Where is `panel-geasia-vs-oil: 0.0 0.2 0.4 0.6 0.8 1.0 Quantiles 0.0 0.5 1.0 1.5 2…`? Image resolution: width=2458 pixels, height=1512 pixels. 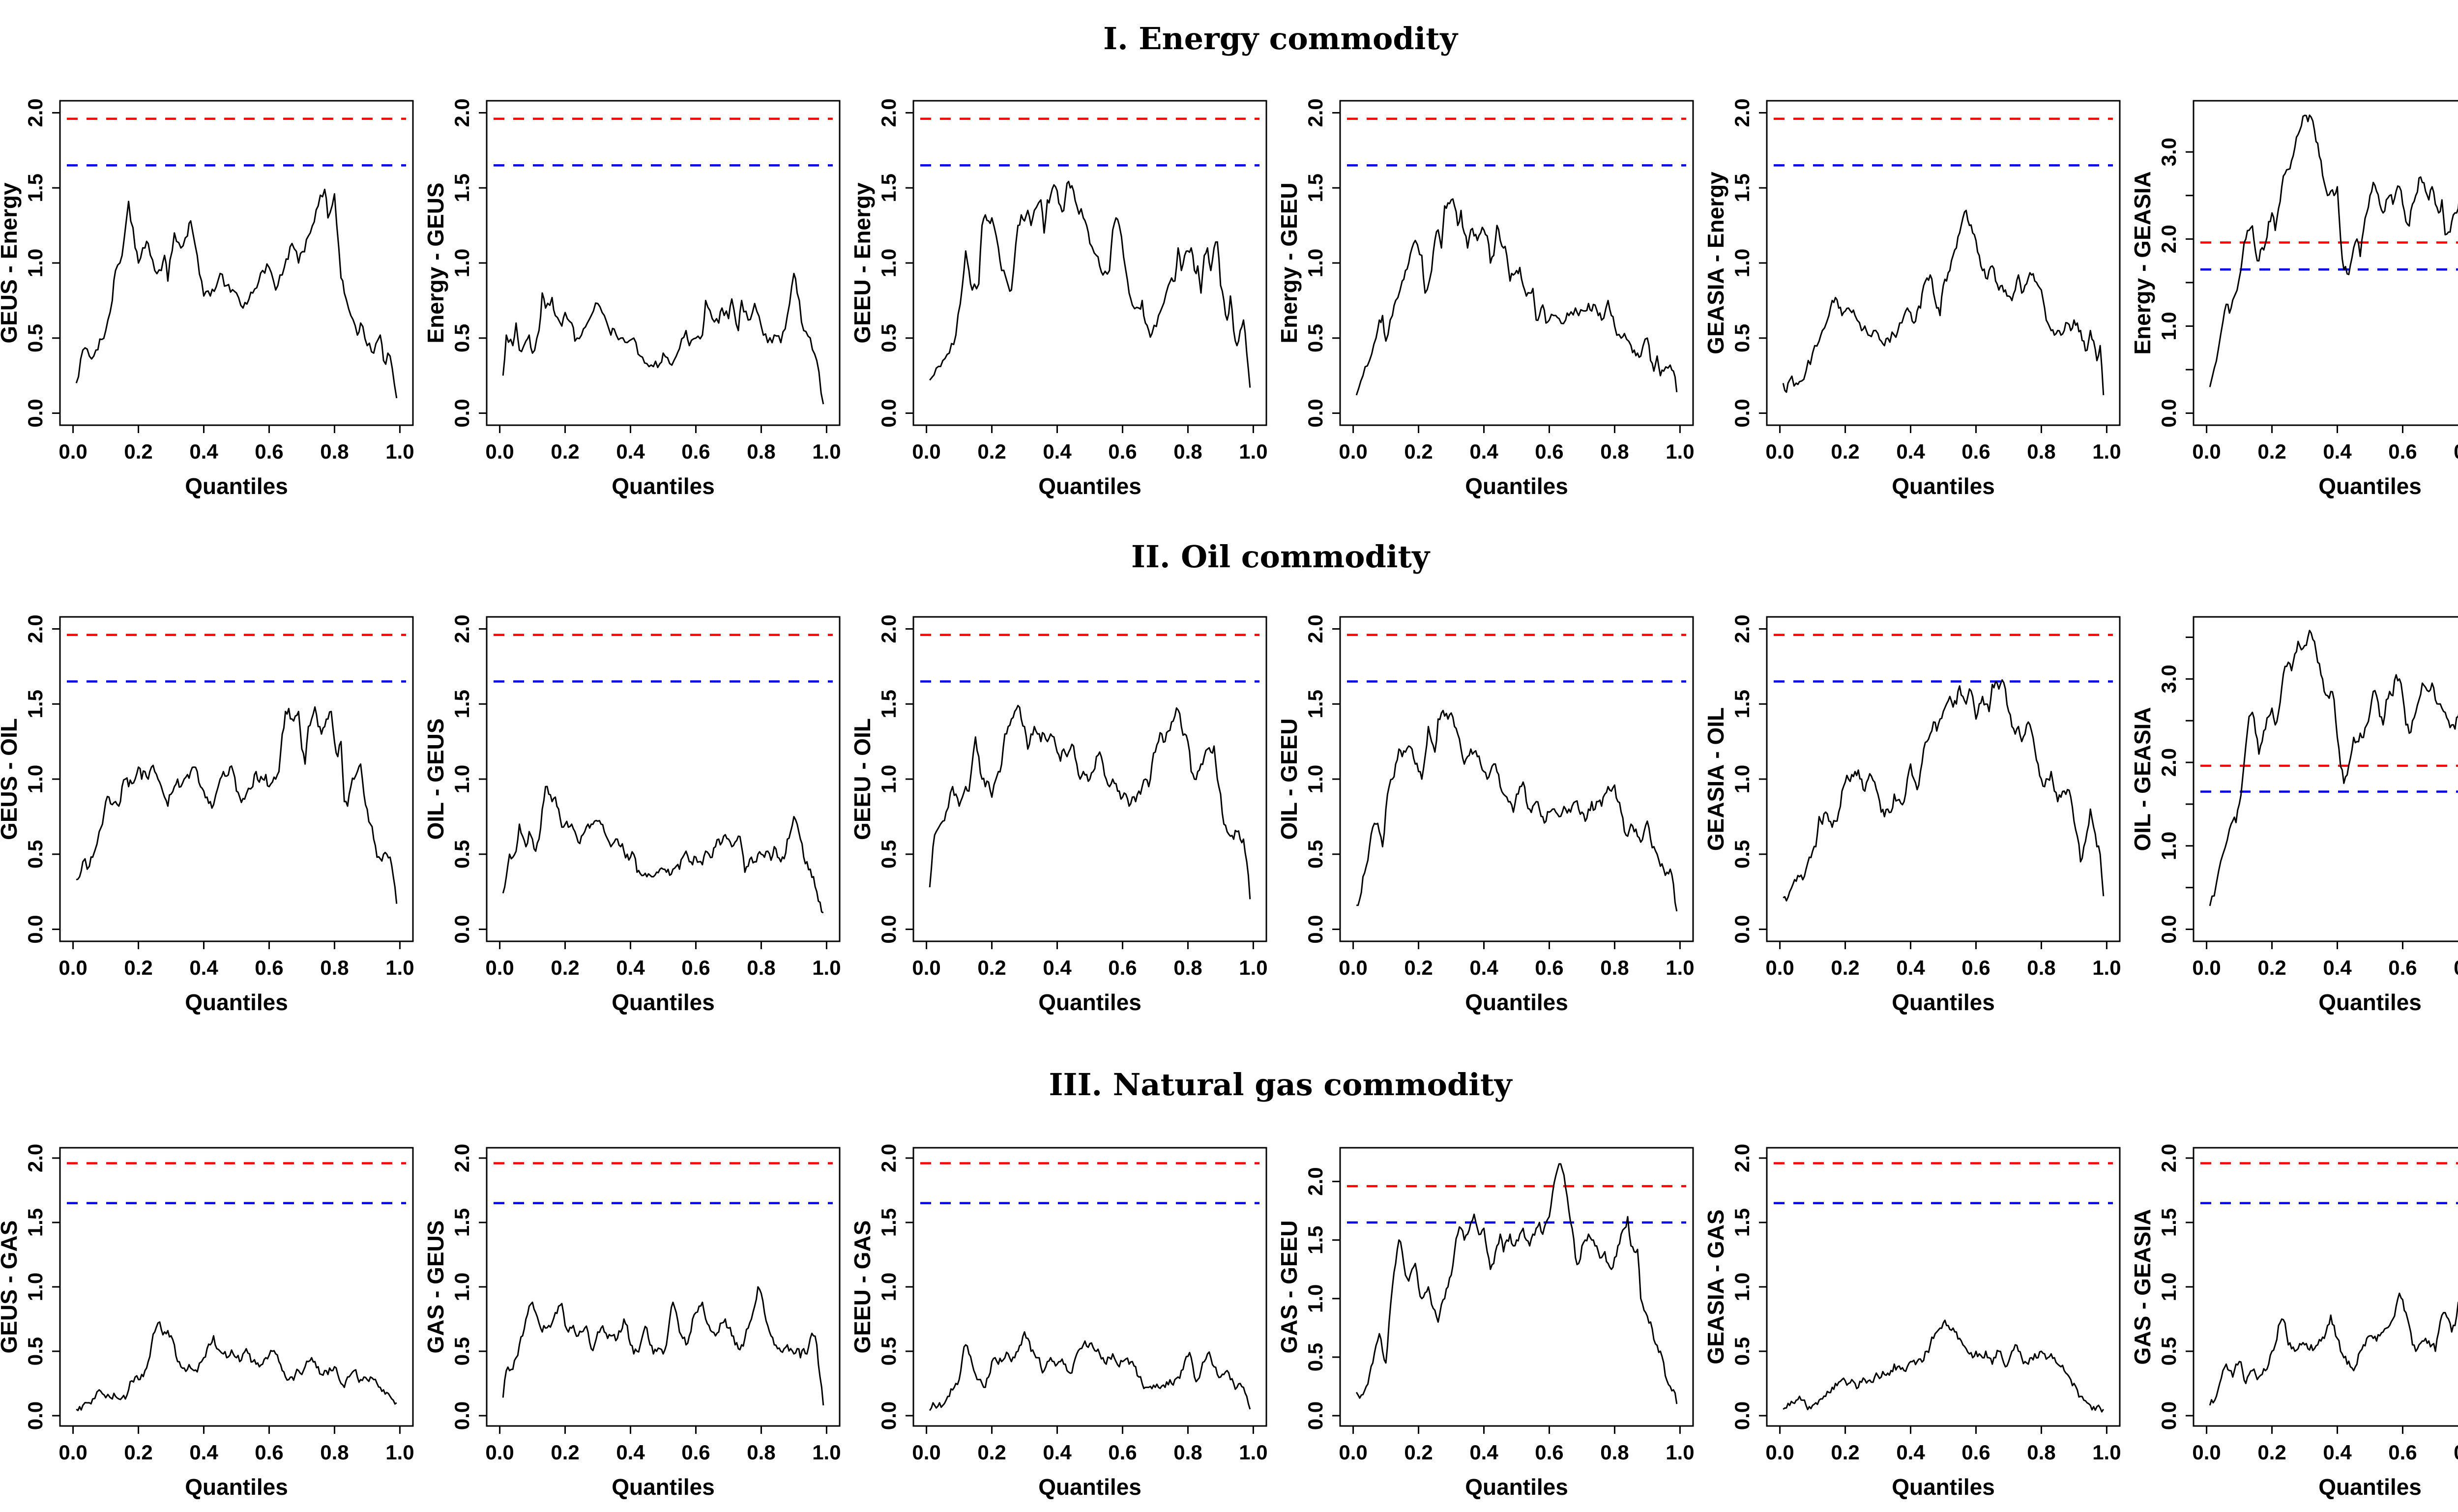
panel-geasia-vs-oil: 0.0 0.2 0.4 0.6 0.8 1.0 Quantiles 0.0 0.5 1.0 1.5 2… is located at coordinates (1914, 814).